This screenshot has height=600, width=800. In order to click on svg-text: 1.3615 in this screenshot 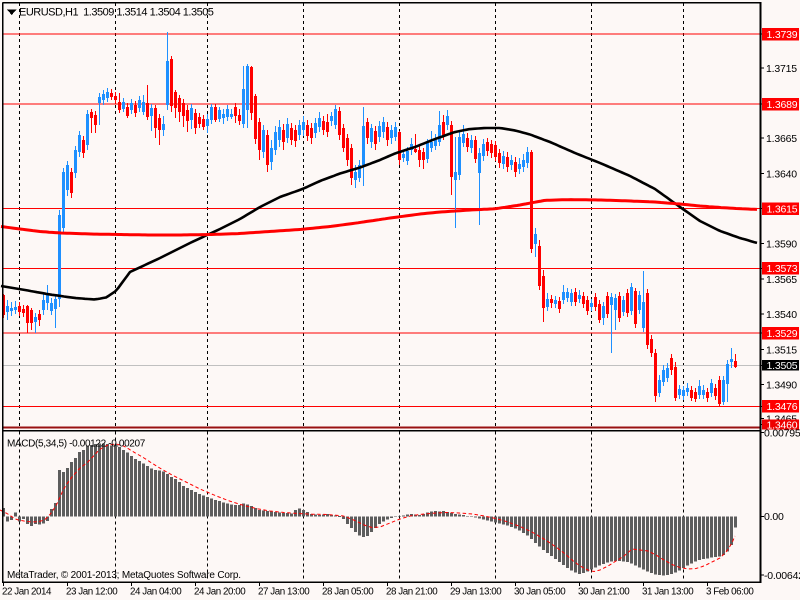, I will do `click(782, 210)`.